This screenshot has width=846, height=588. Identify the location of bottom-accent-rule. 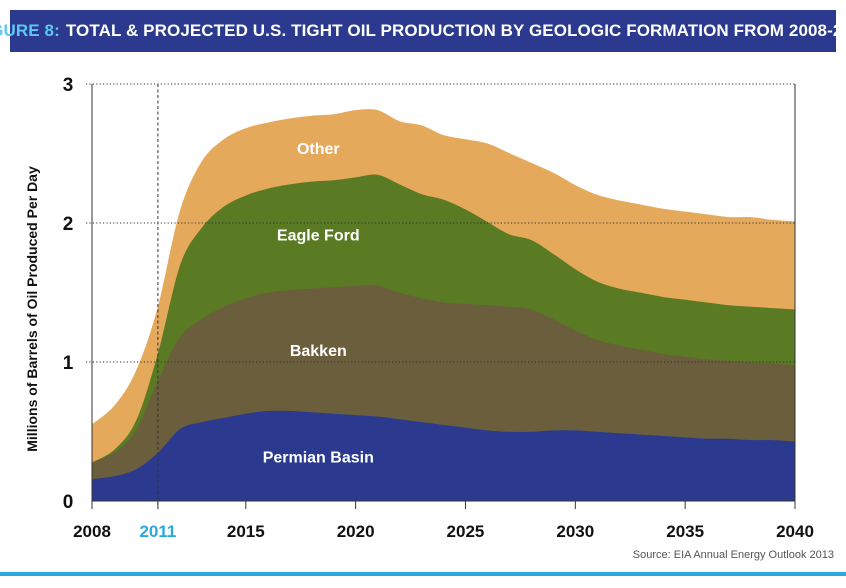
(423, 574).